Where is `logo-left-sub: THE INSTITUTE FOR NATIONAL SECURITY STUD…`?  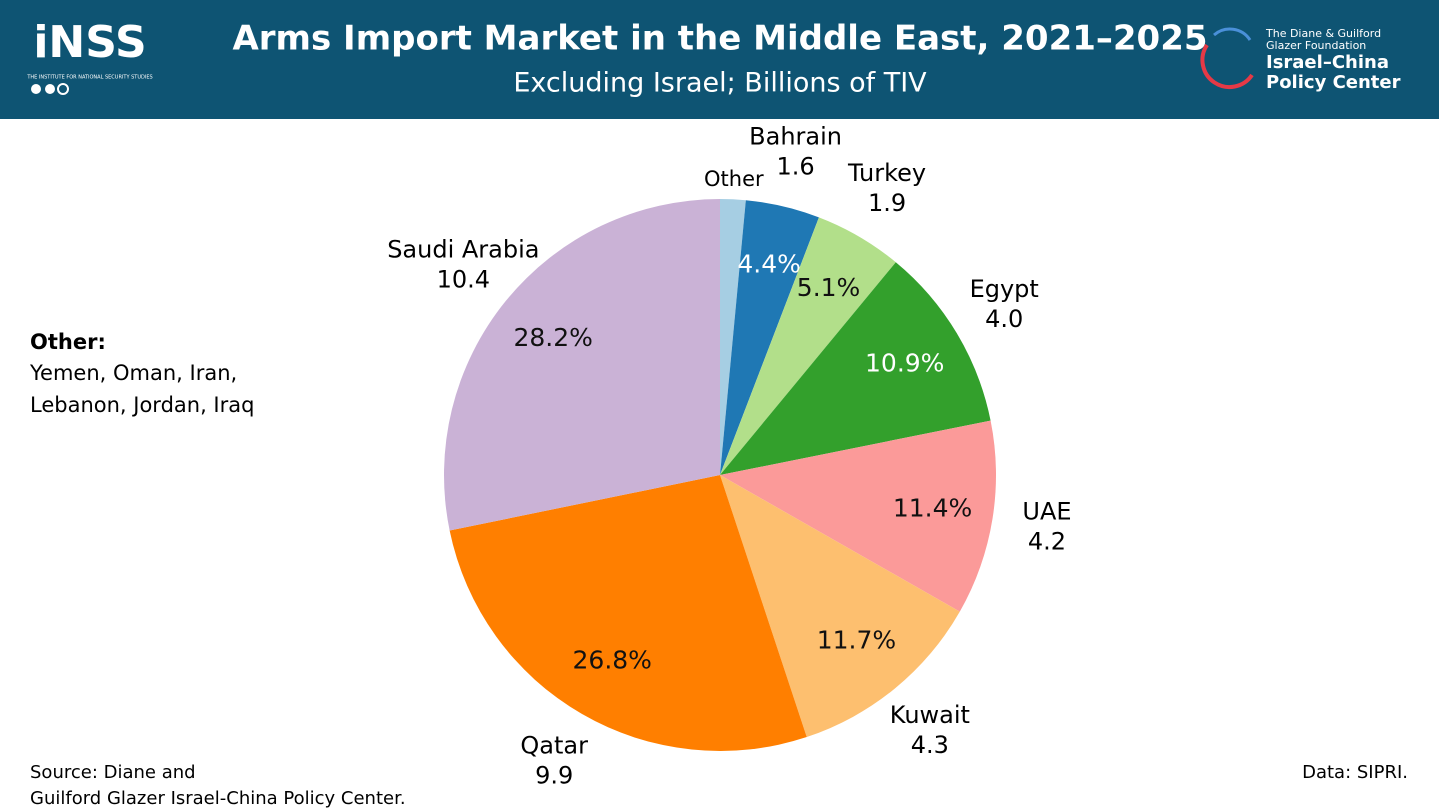
logo-left-sub: THE INSTITUTE FOR NATIONAL SECURITY STUD… is located at coordinates (89, 78).